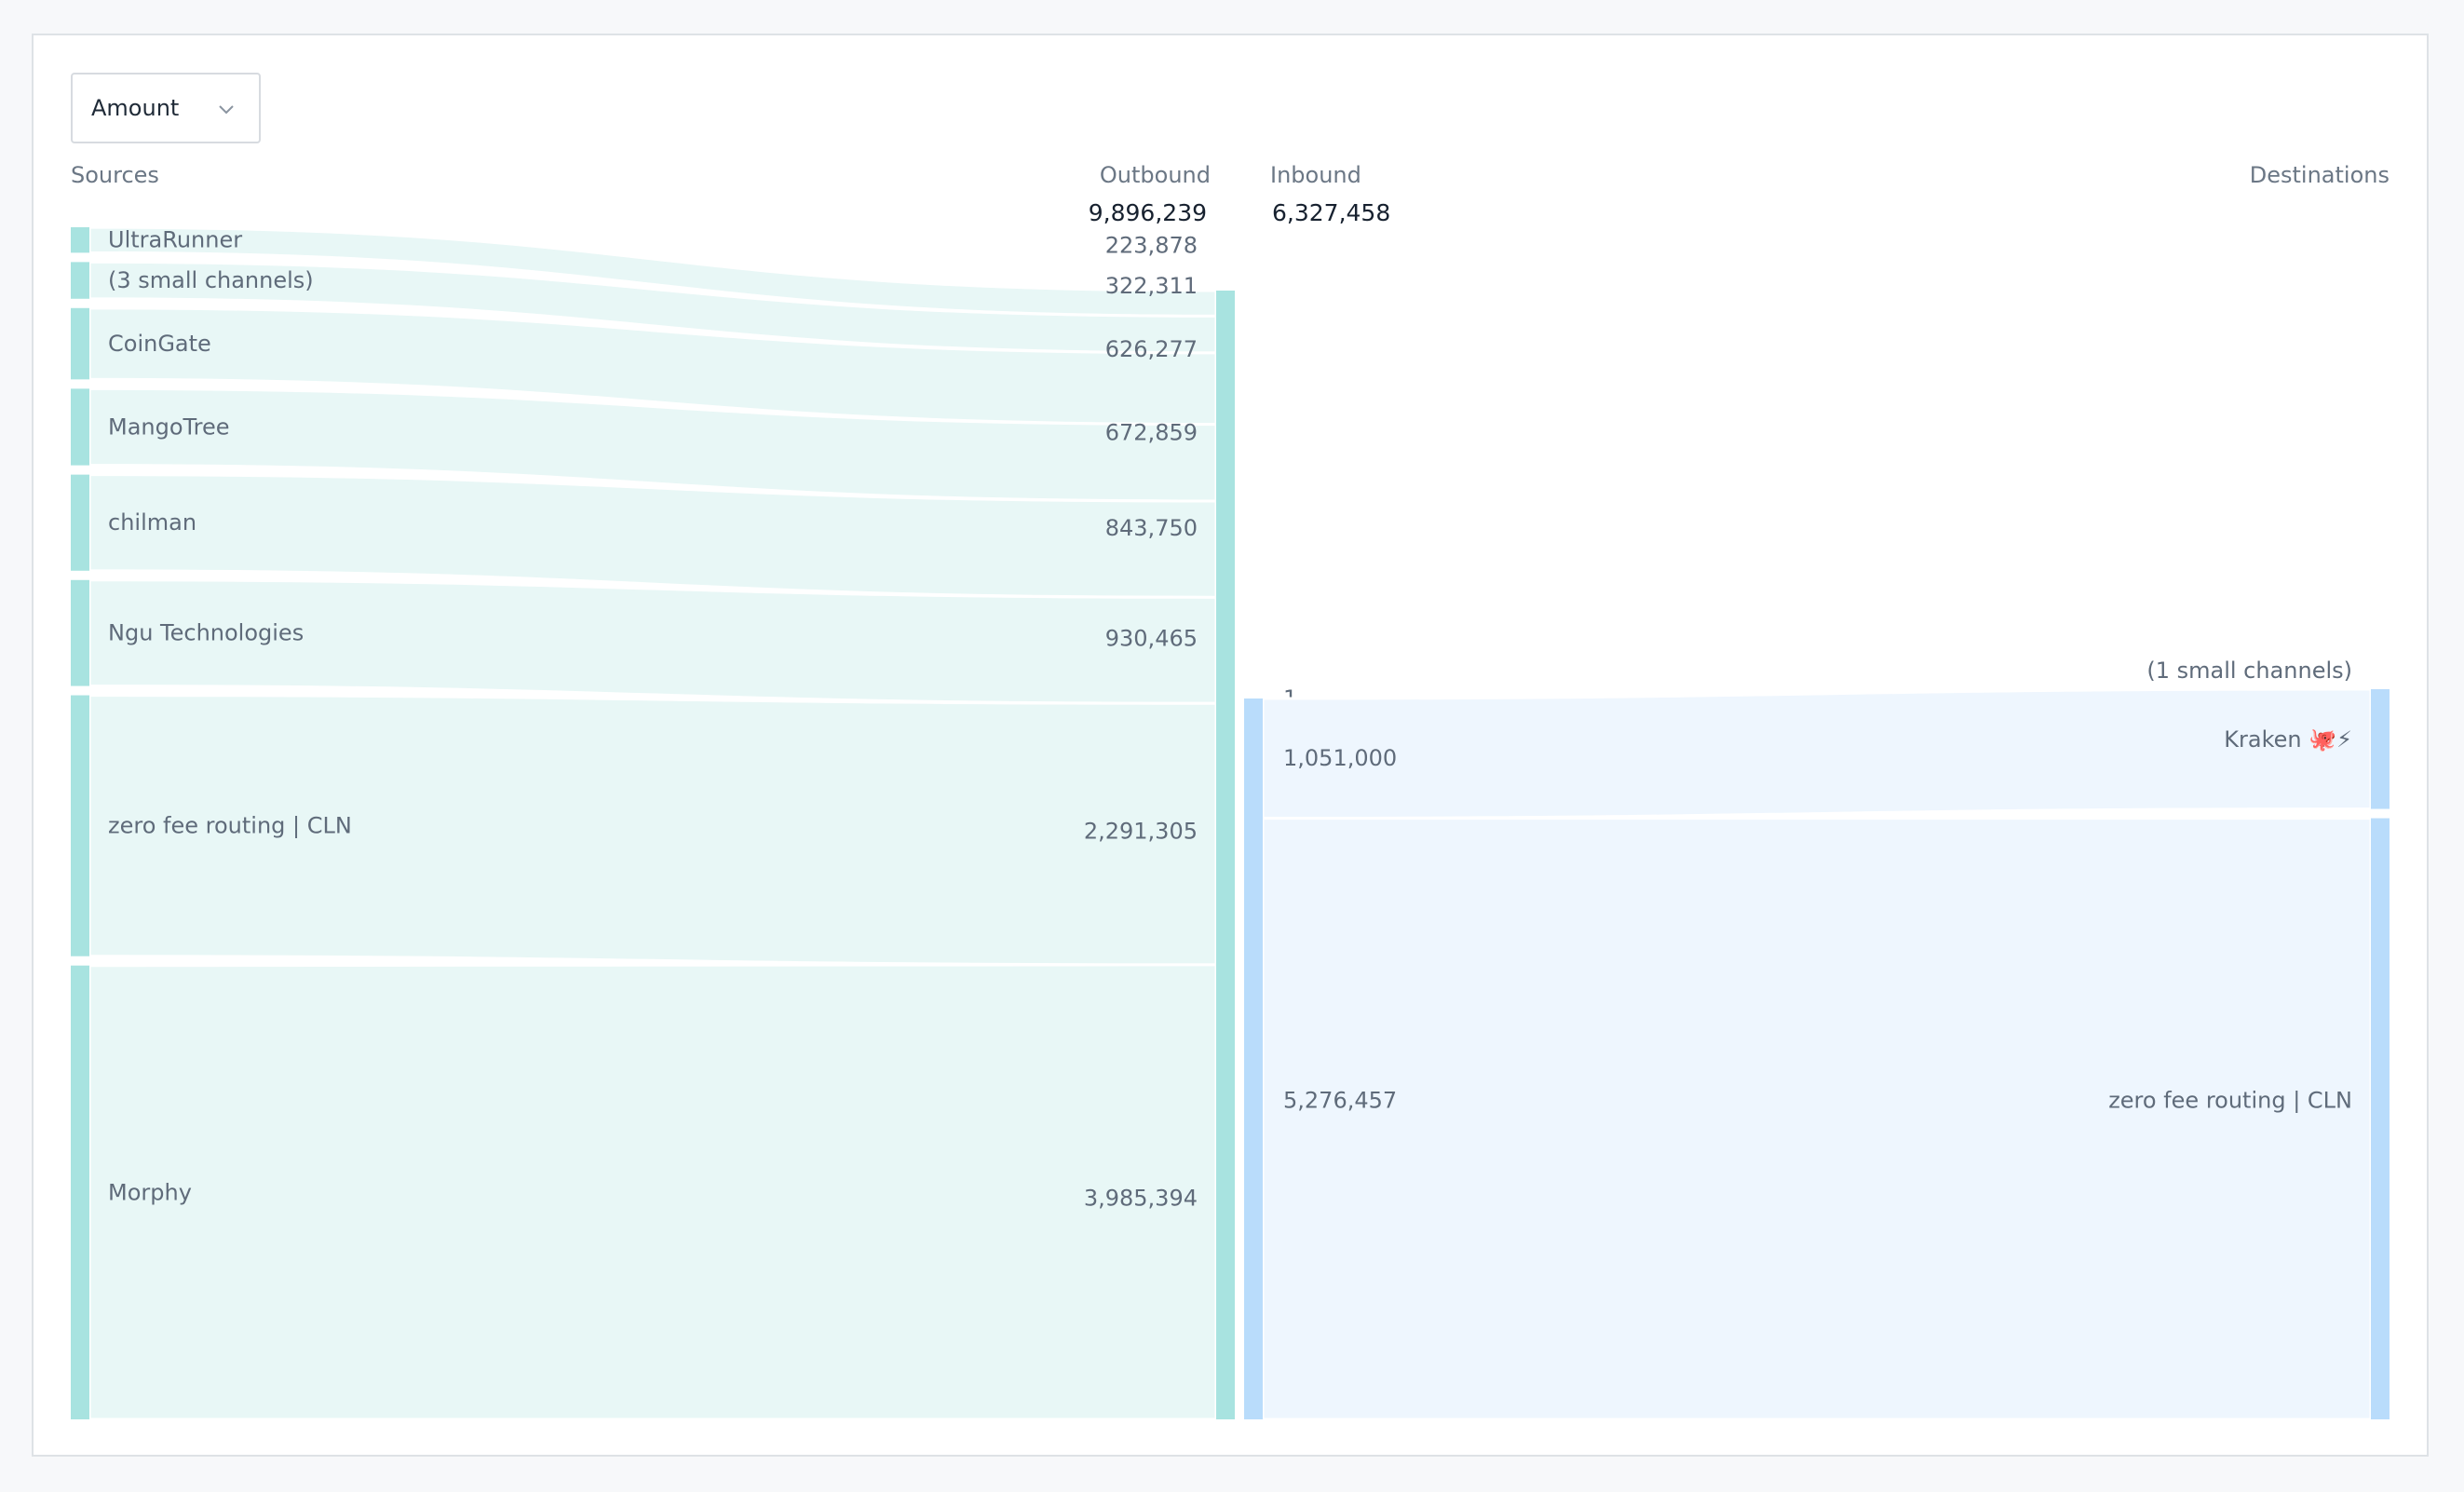  I want to click on source-value-chilman: 843,750, so click(1152, 528).